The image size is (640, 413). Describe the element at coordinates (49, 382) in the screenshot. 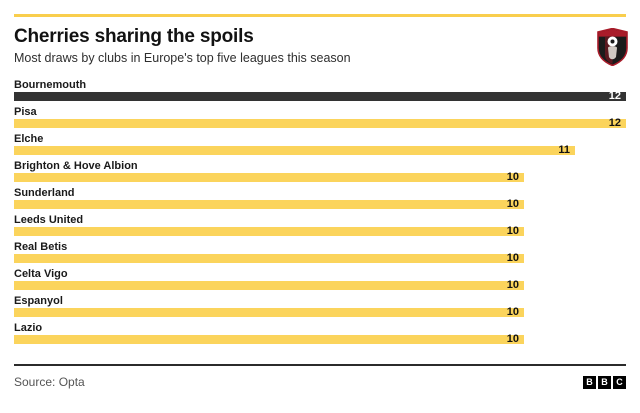

I see `source-credit: Source: Opta` at that location.